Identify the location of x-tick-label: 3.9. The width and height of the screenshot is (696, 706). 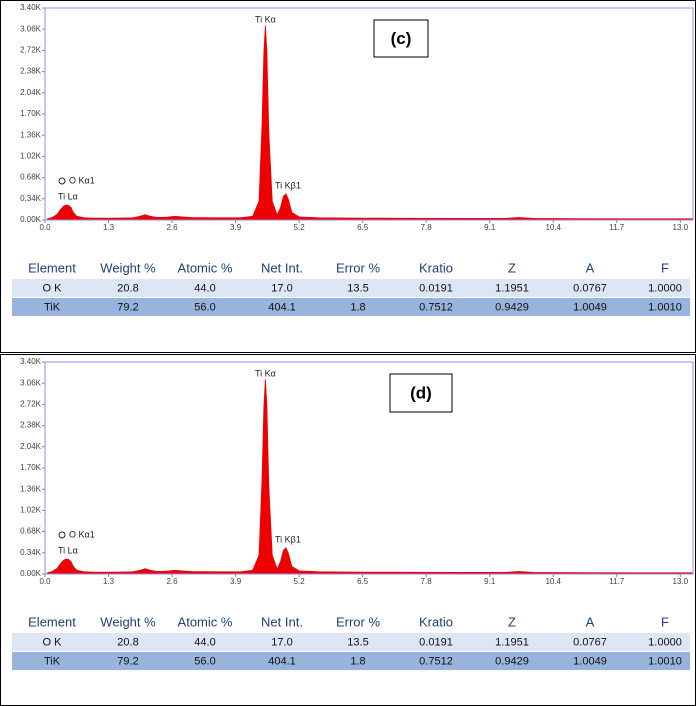
(236, 227).